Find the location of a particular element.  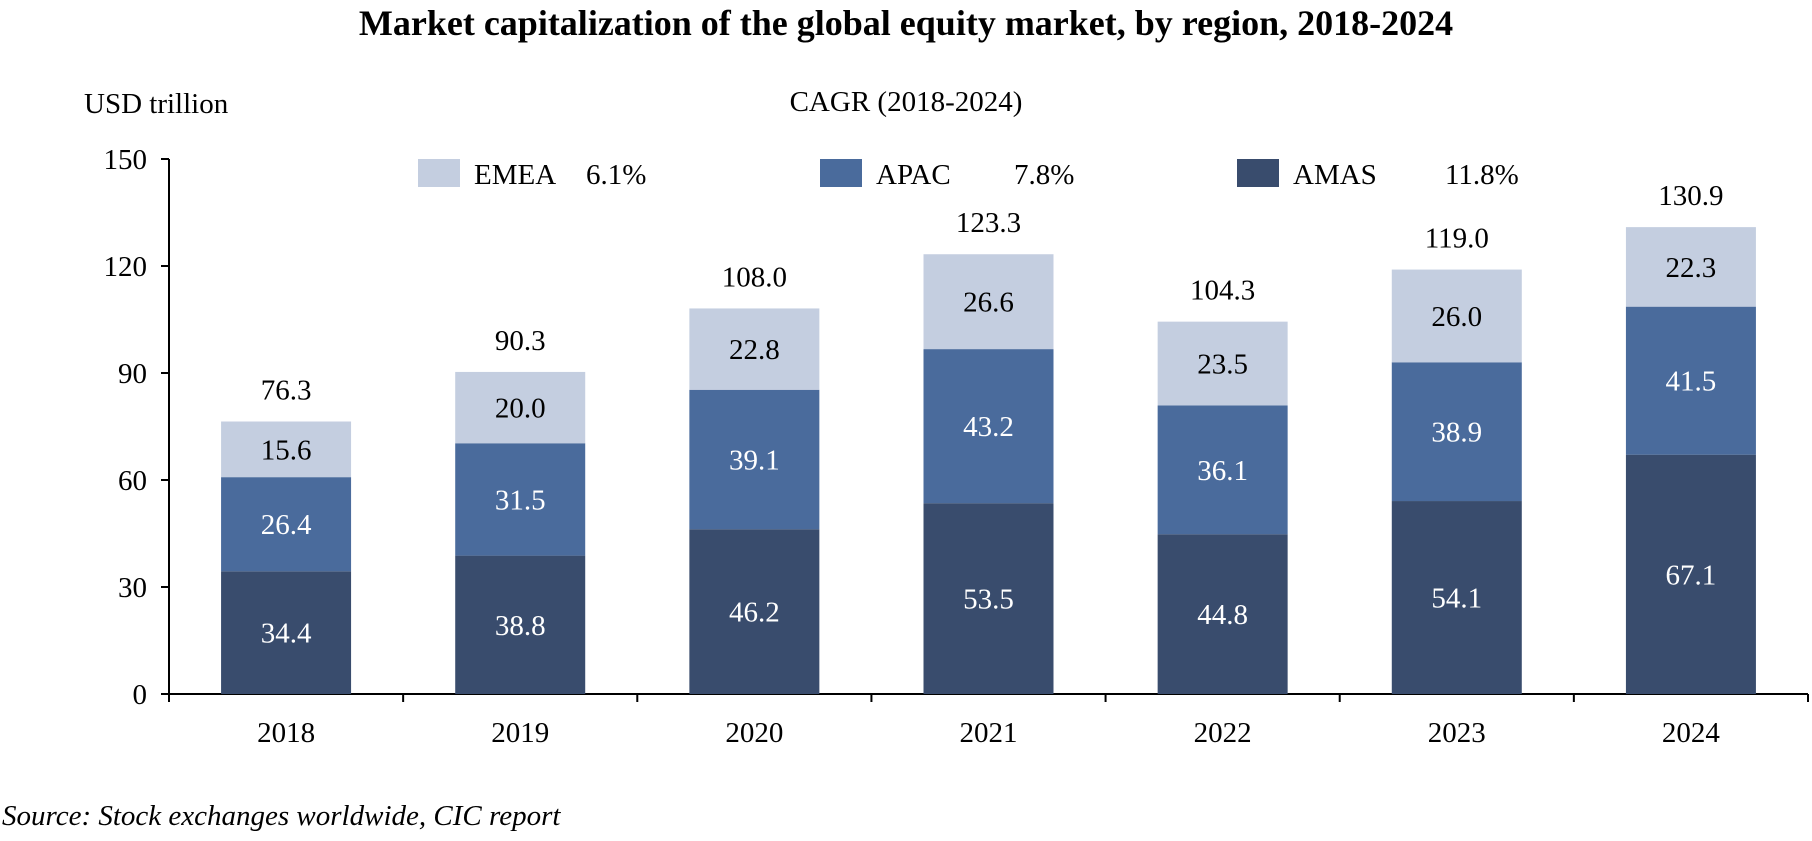

x-tick-label: 2024 is located at coordinates (1691, 733).